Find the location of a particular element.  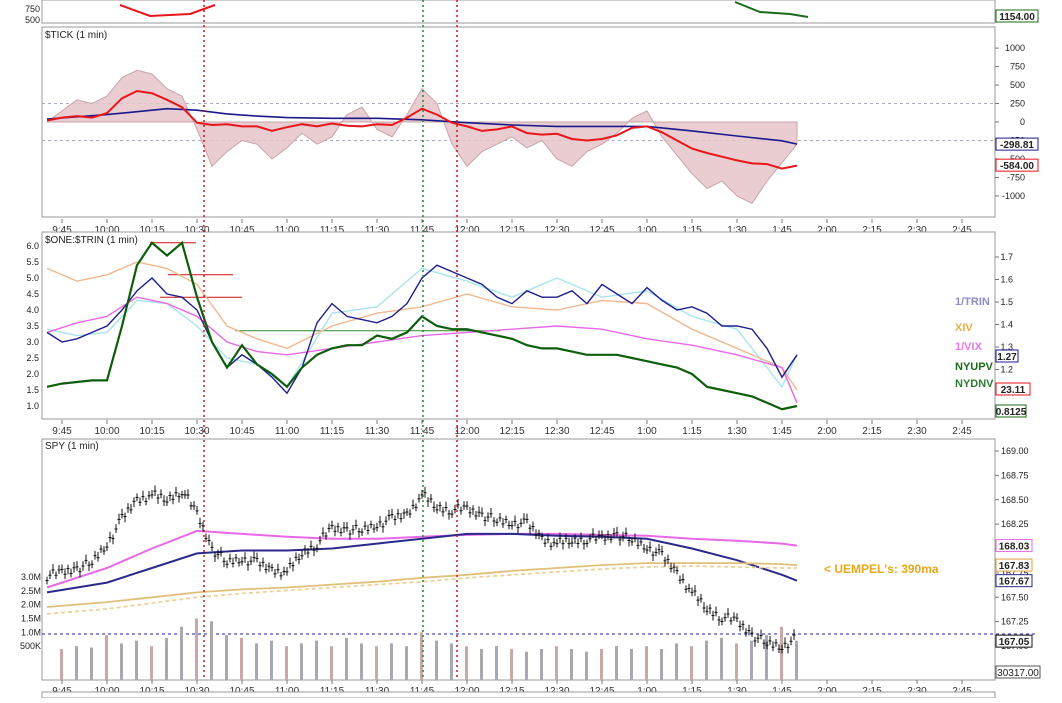

spy-volume-value-box is located at coordinates (1018, 672).